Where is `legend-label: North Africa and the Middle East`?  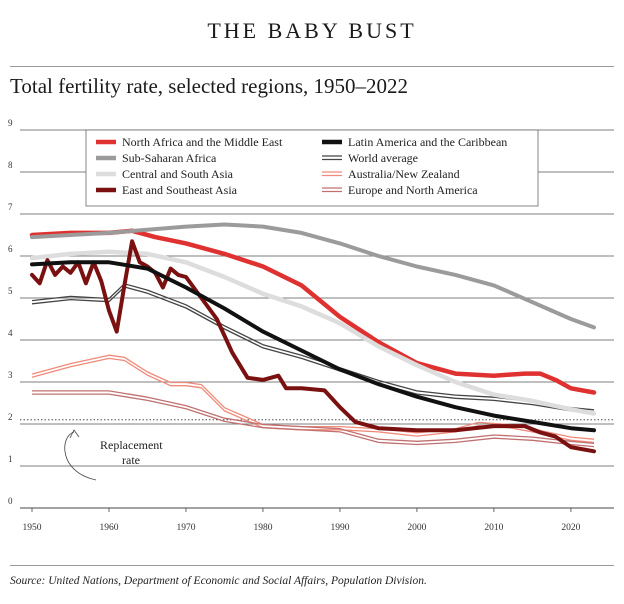 legend-label: North Africa and the Middle East is located at coordinates (202, 142).